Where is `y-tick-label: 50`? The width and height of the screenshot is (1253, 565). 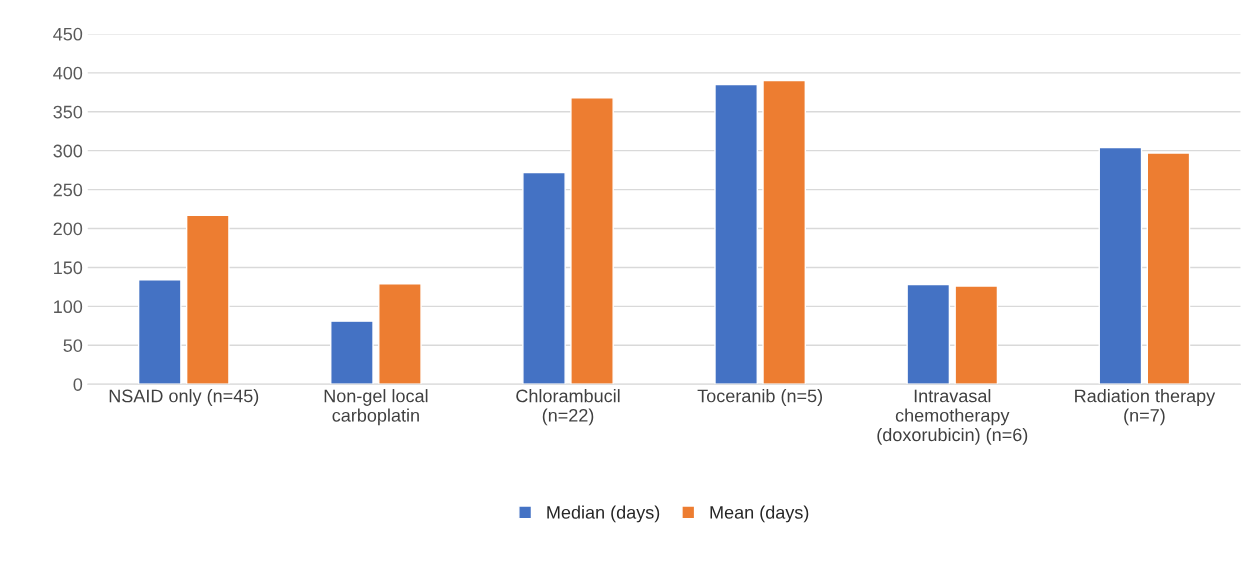 y-tick-label: 50 is located at coordinates (73, 345).